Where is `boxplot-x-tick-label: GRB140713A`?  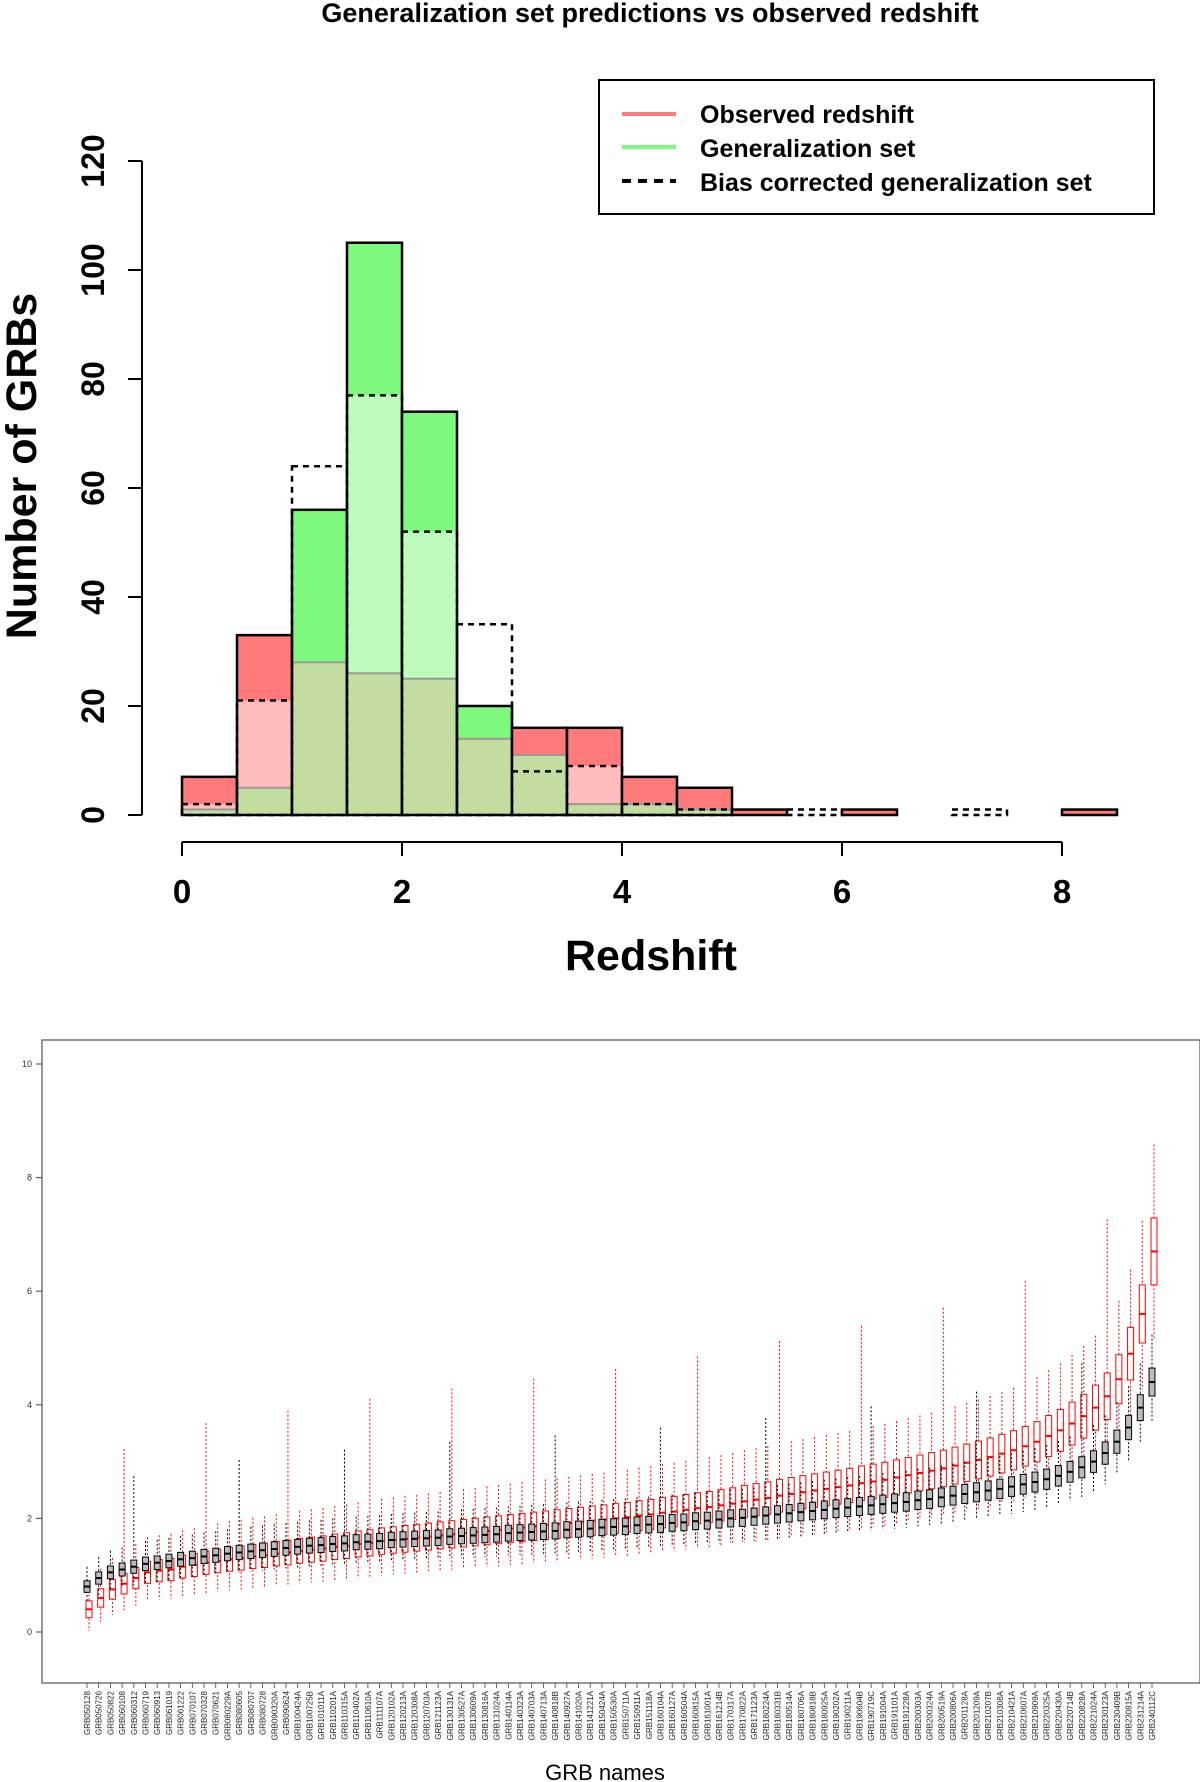 boxplot-x-tick-label: GRB140713A is located at coordinates (543, 1715).